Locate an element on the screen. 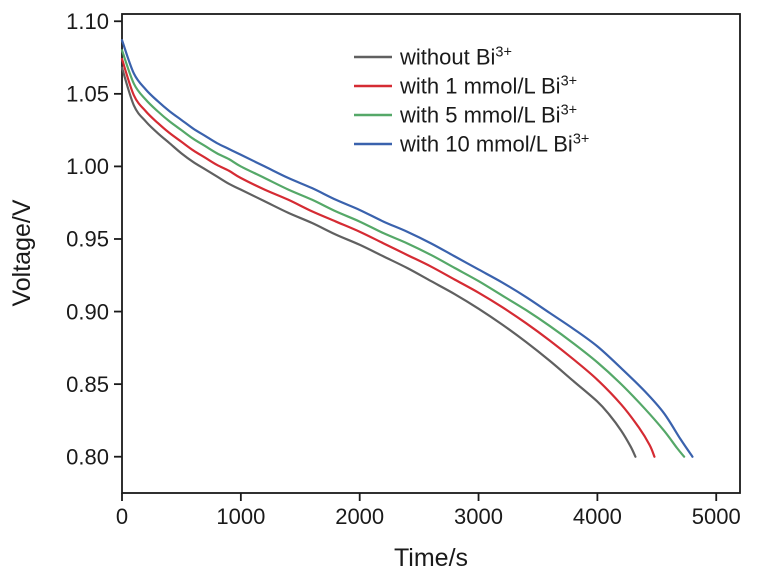  y-tick-label: 1.05 is located at coordinates (87, 94).